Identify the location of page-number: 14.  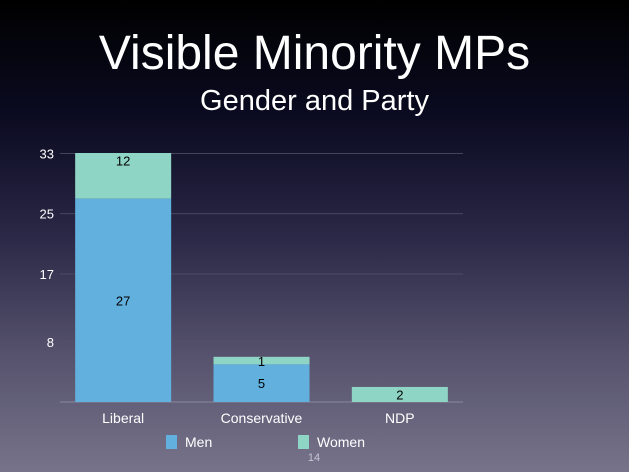
(314, 458).